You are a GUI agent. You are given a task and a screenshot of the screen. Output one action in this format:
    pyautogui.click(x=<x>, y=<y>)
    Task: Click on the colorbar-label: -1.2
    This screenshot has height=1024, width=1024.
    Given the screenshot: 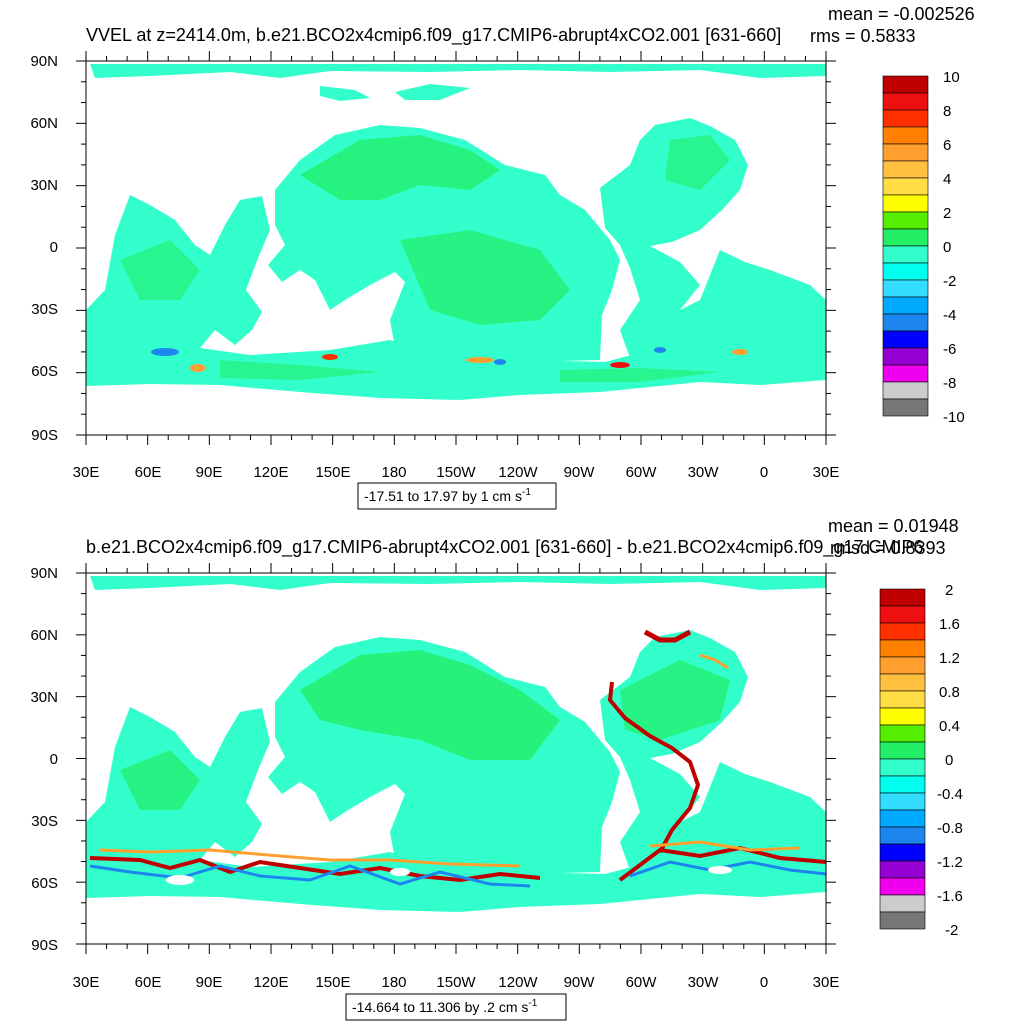 What is the action you would take?
    pyautogui.click(x=950, y=862)
    